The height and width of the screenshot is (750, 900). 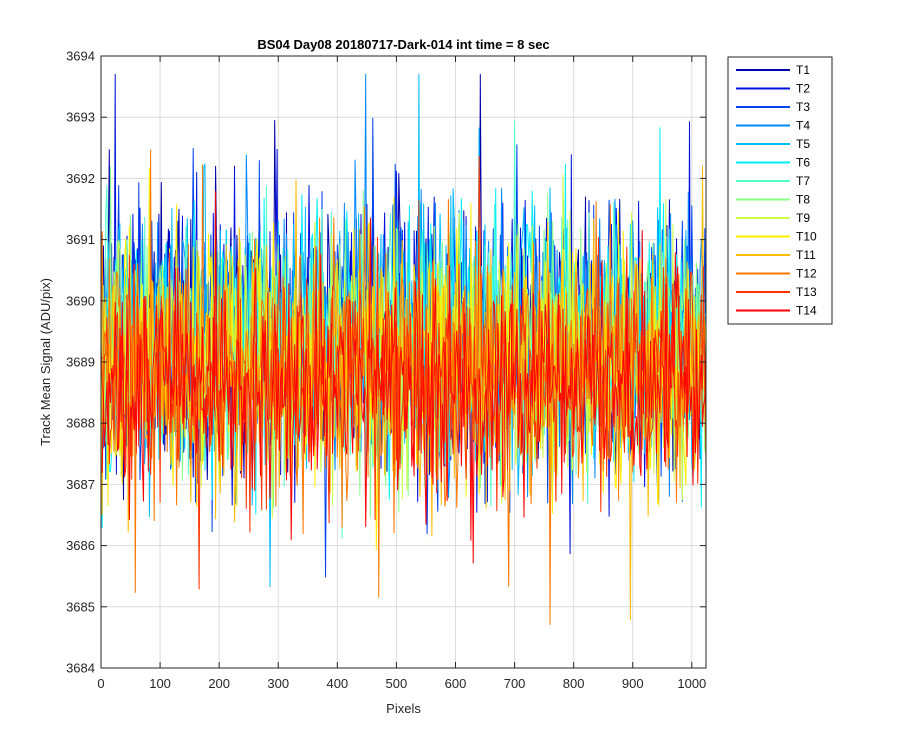 What do you see at coordinates (80, 239) in the screenshot?
I see `y-tick-label: 3691` at bounding box center [80, 239].